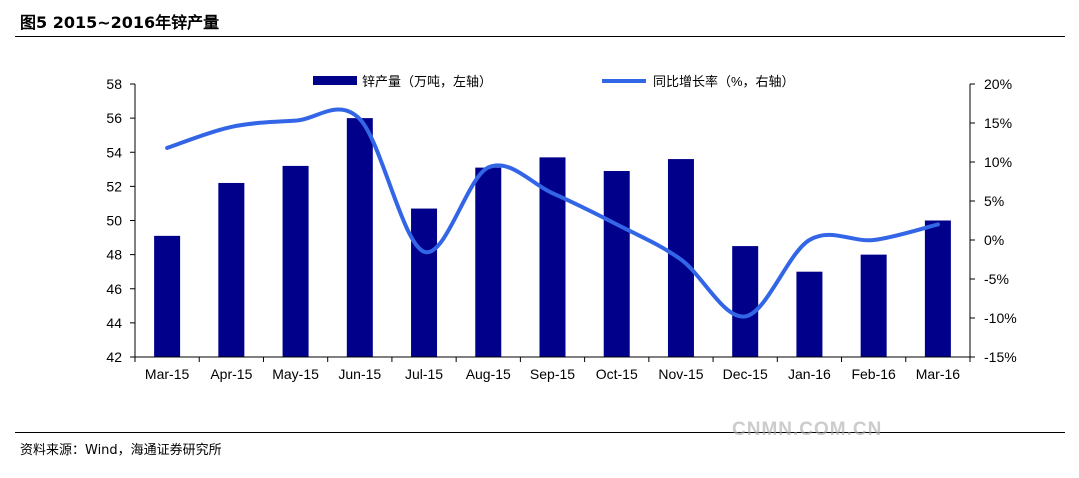 The width and height of the screenshot is (1079, 478). I want to click on figure-title: 图5 2015~2016年锌产量, so click(120, 22).